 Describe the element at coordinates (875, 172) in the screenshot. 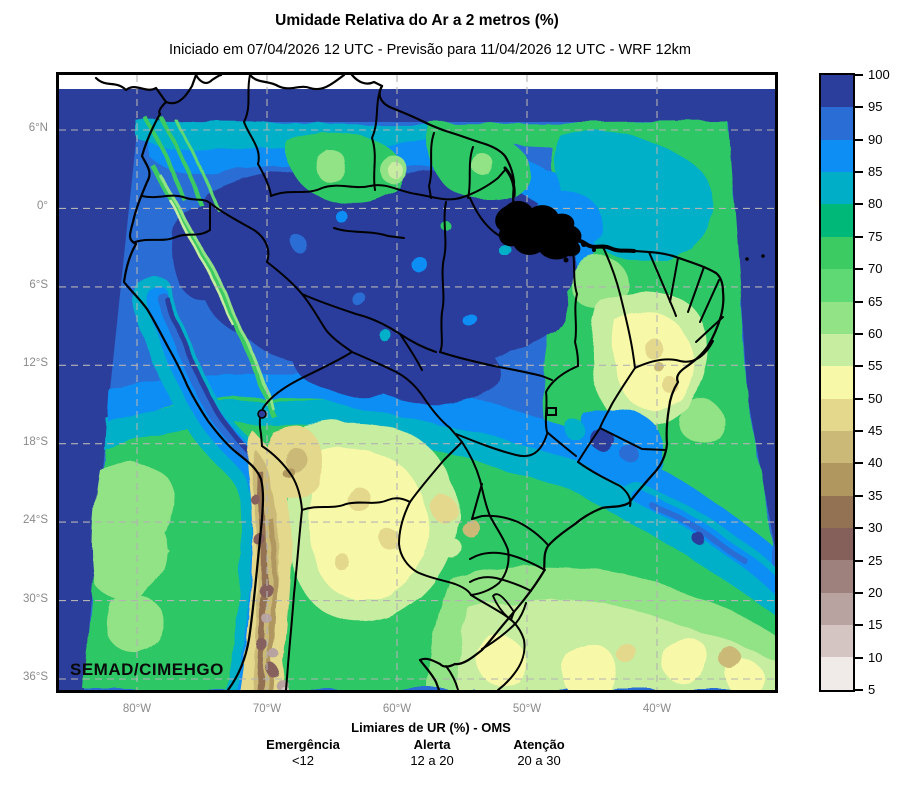

I see `colorbar-tick-label: 85` at that location.